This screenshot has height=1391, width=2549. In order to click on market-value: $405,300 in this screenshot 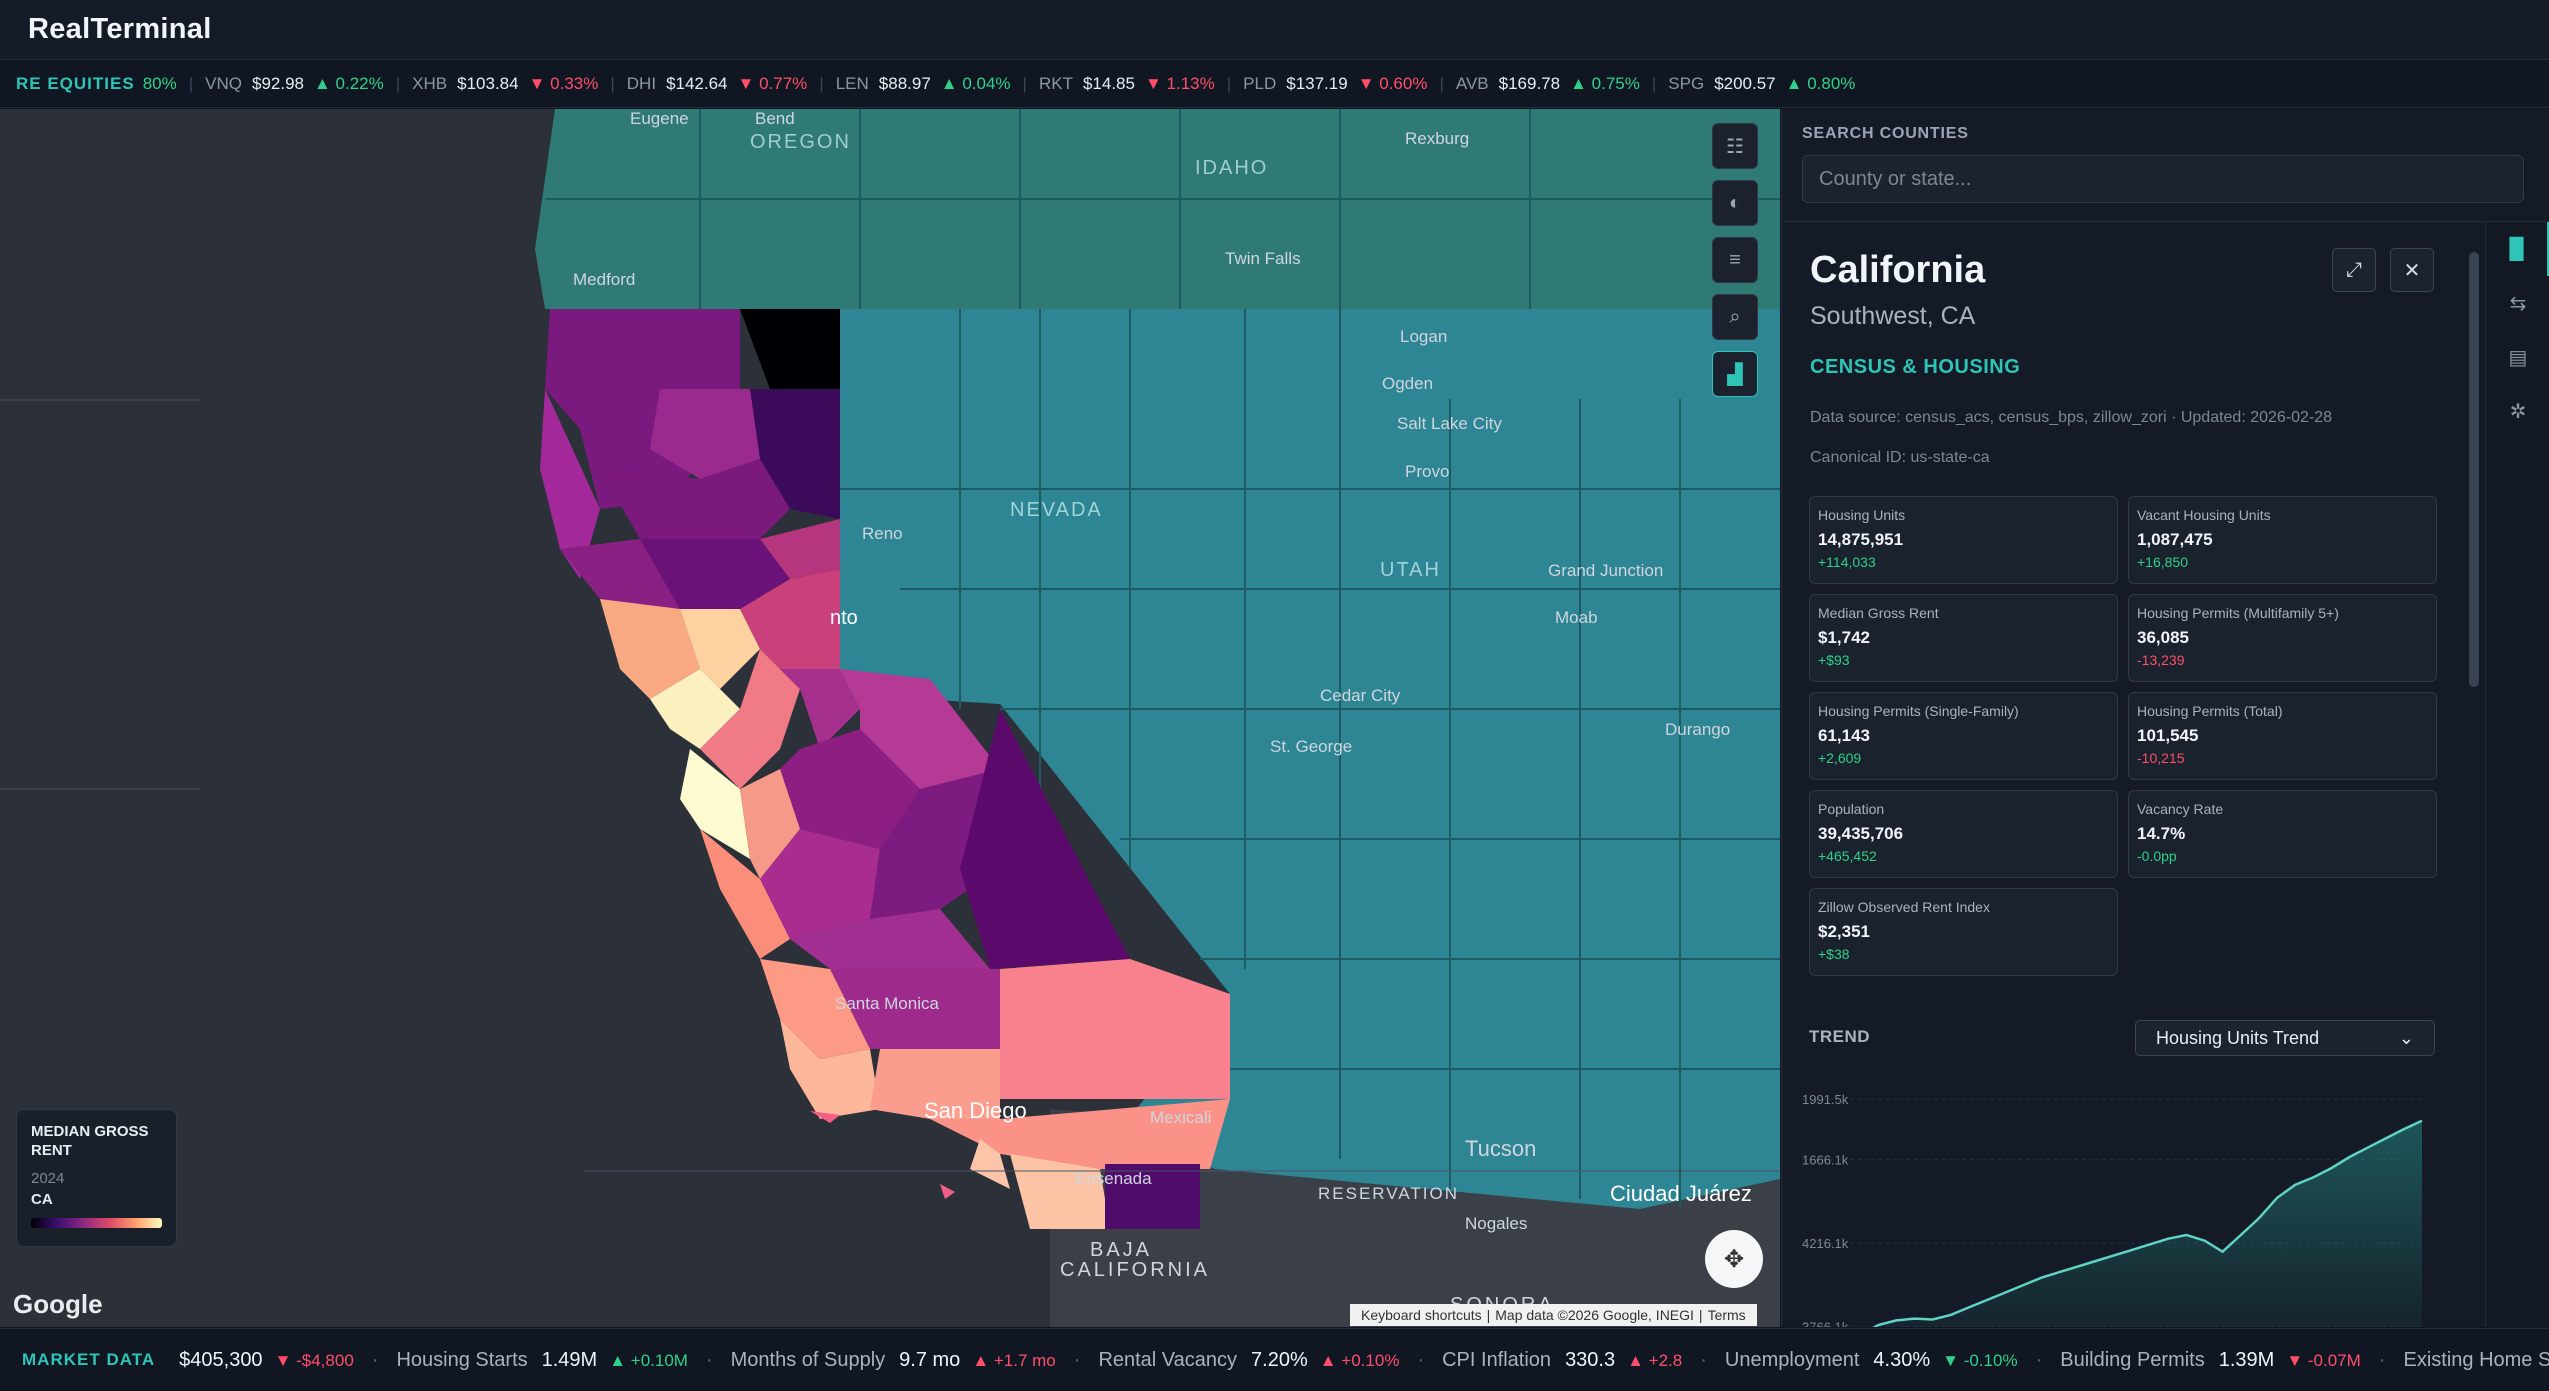, I will do `click(221, 1359)`.